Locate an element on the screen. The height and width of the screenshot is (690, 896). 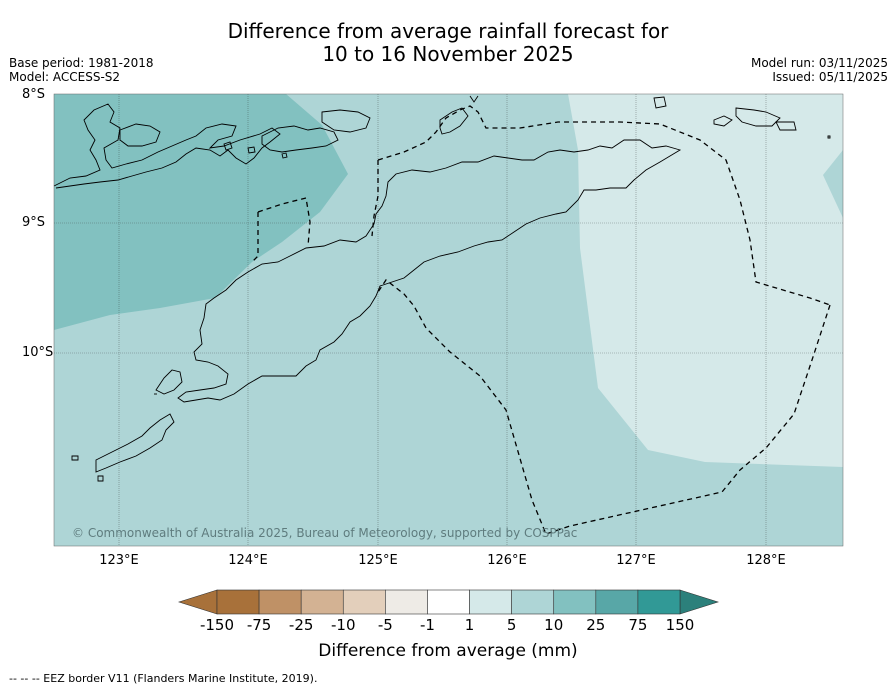
coastline-roti is located at coordinates (135, 443).